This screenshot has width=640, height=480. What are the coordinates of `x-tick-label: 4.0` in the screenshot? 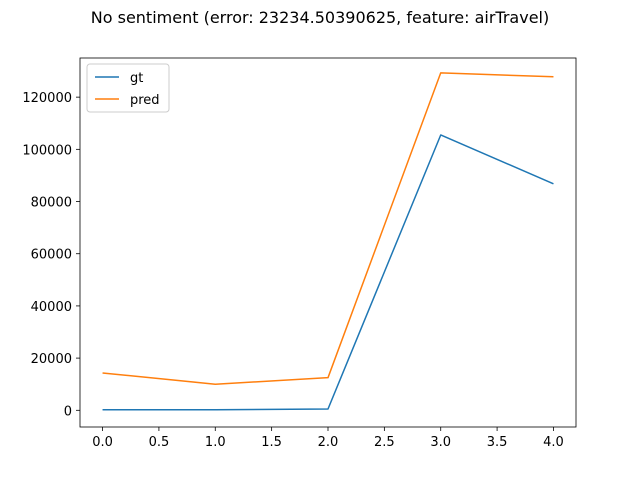 It's located at (553, 442).